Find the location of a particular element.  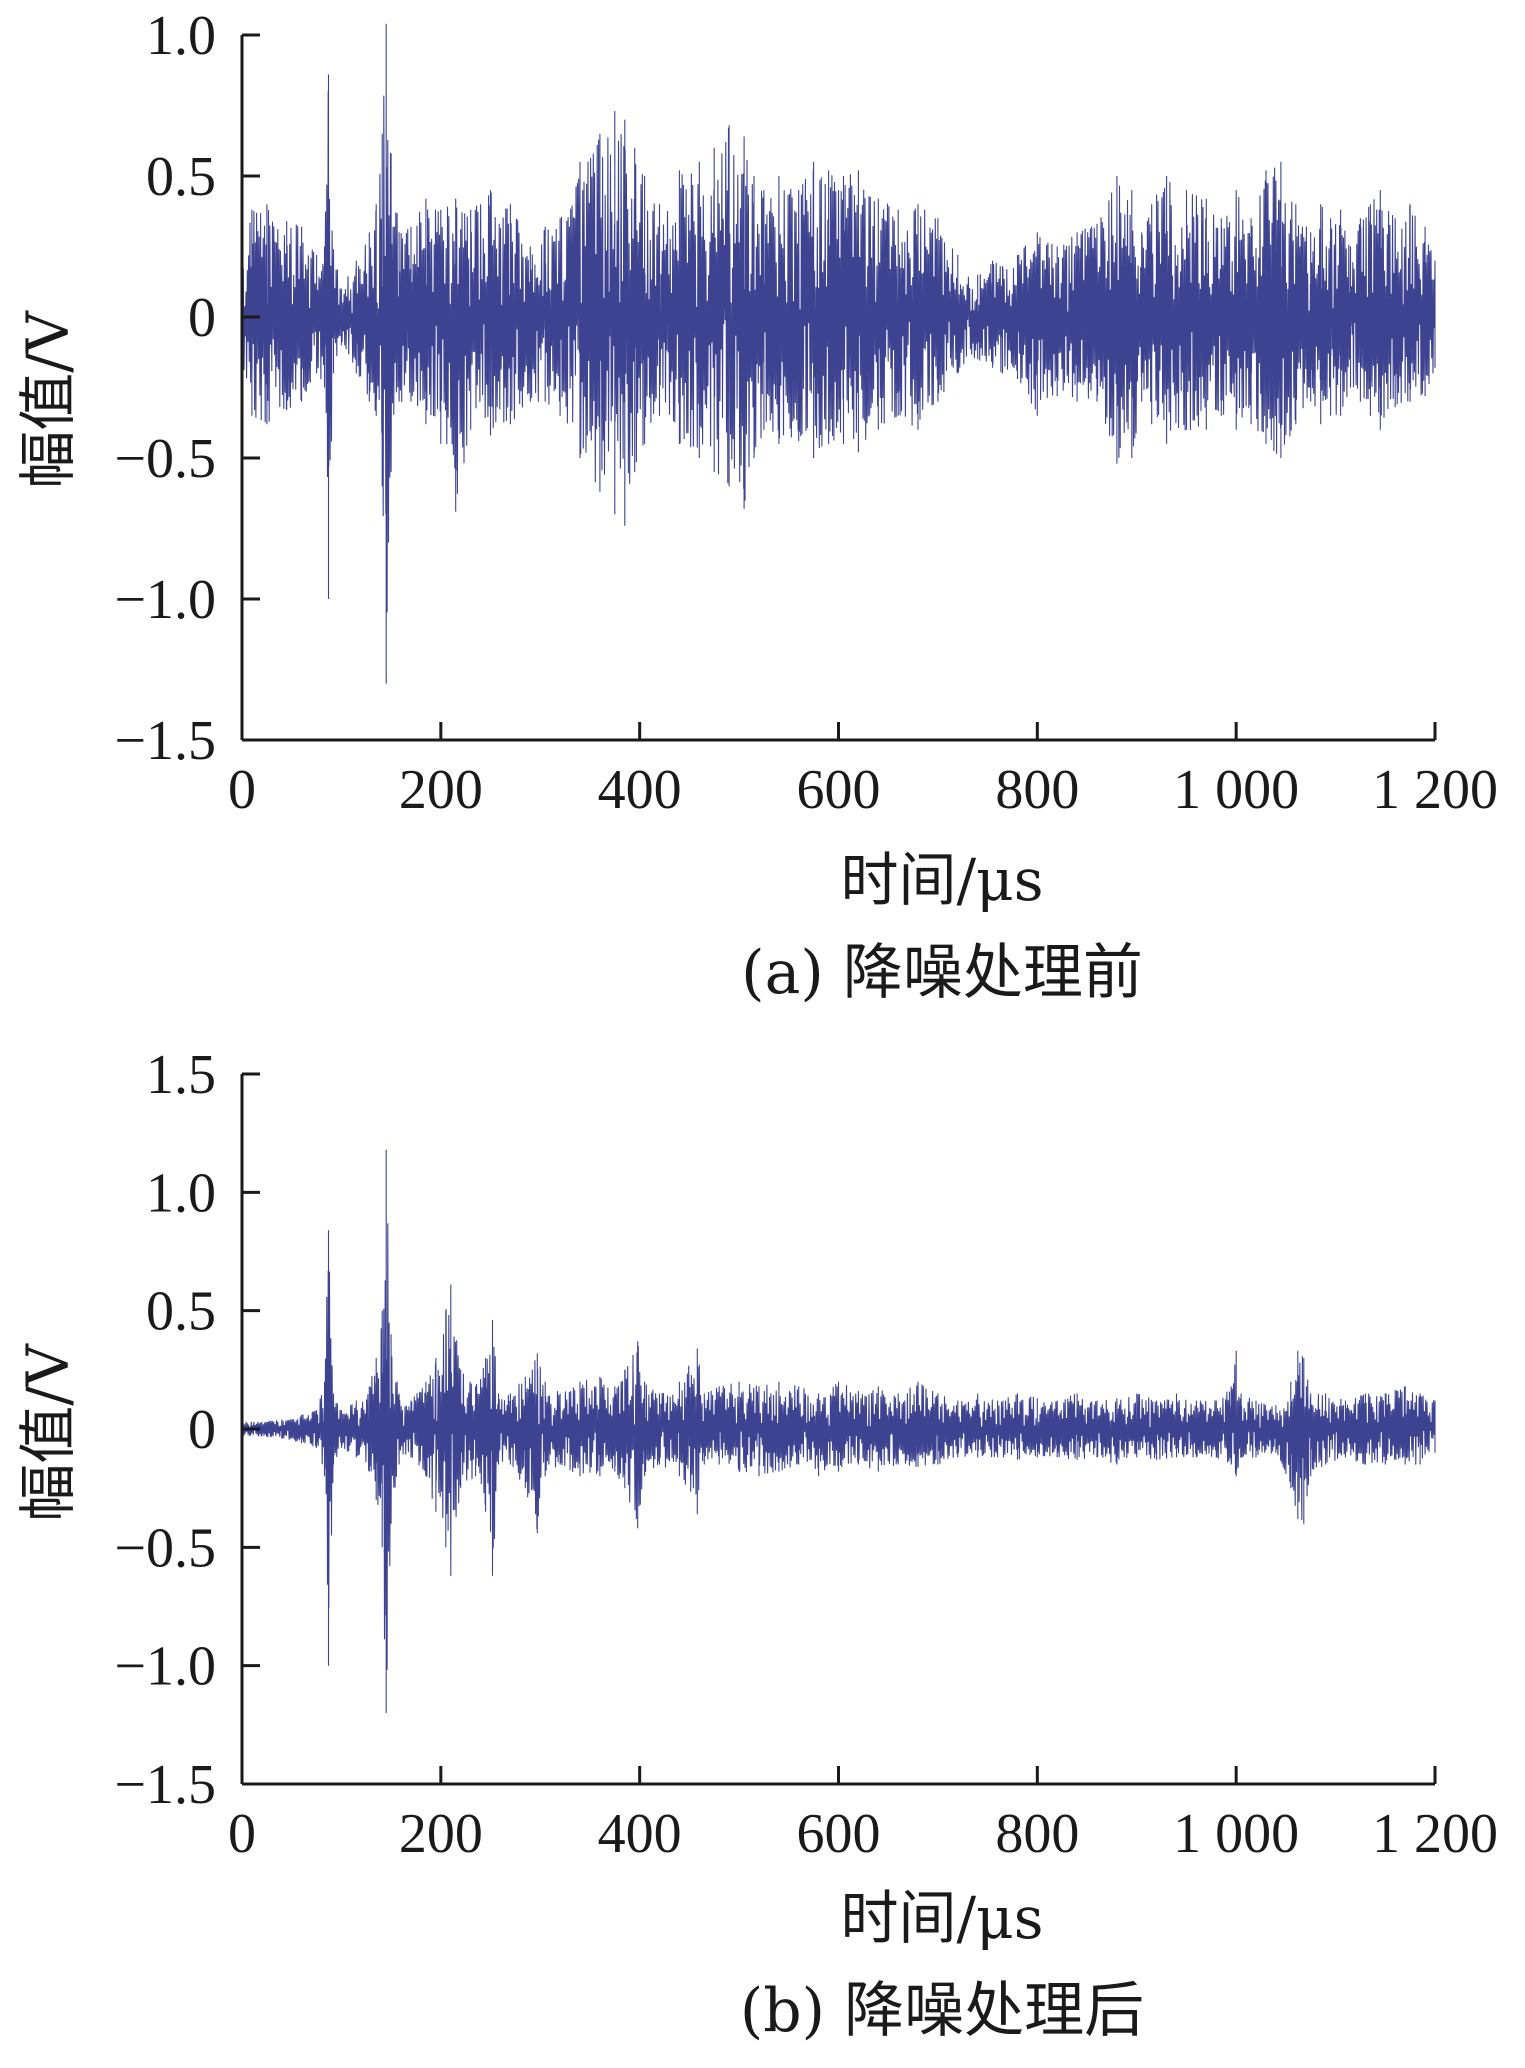

chart-a-y-tick-label: 0.5 is located at coordinates (181, 177).